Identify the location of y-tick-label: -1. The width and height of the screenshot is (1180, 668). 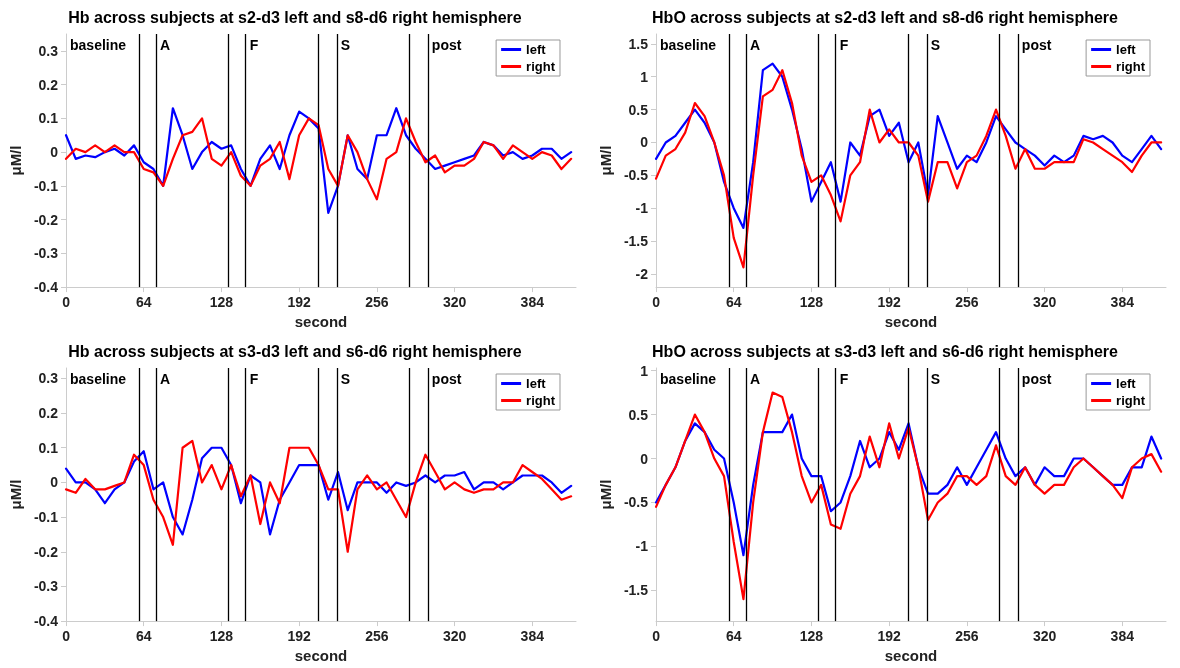
(642, 546).